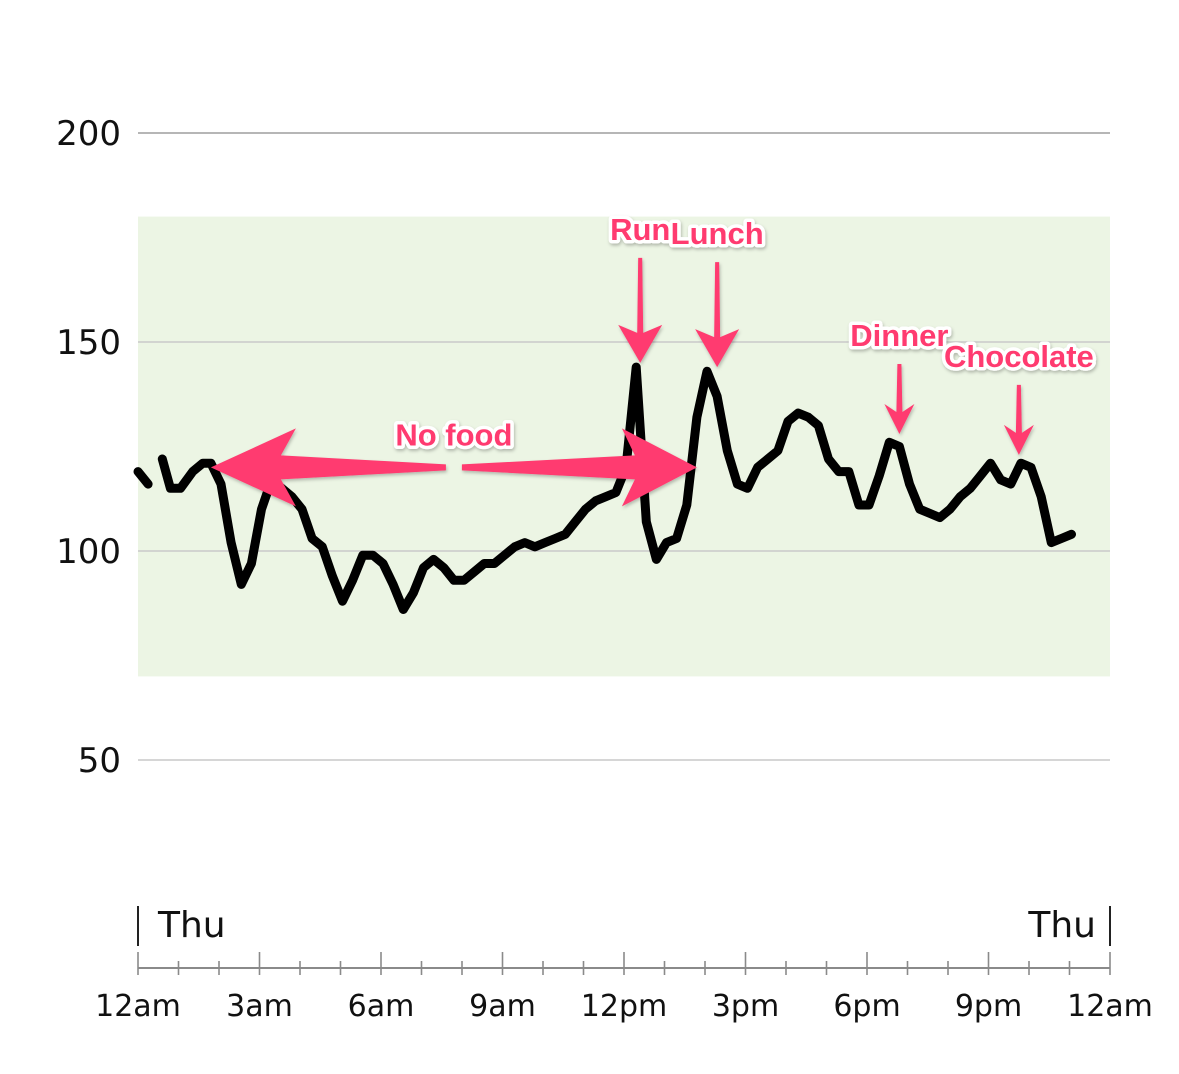 This screenshot has height=1074, width=1179. I want to click on y-tick-label-200: 200, so click(88, 134).